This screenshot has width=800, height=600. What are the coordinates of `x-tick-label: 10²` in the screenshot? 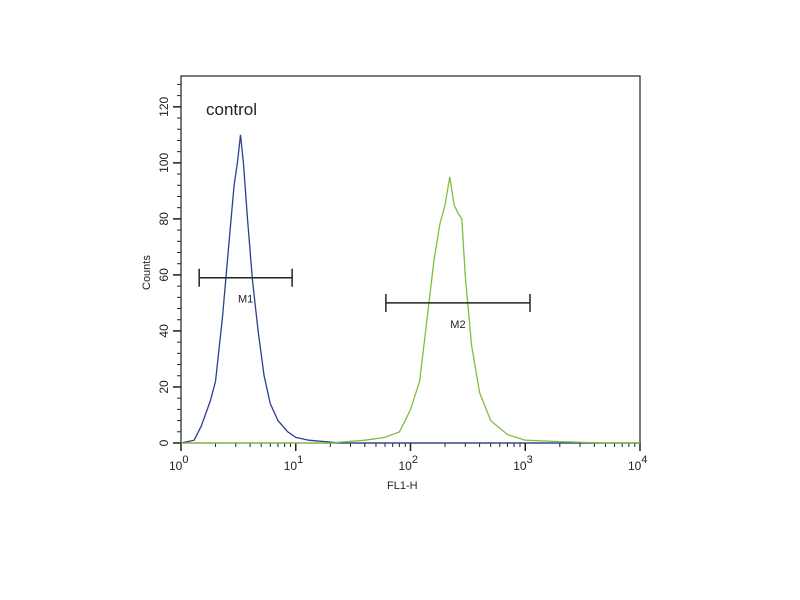 It's located at (408, 463).